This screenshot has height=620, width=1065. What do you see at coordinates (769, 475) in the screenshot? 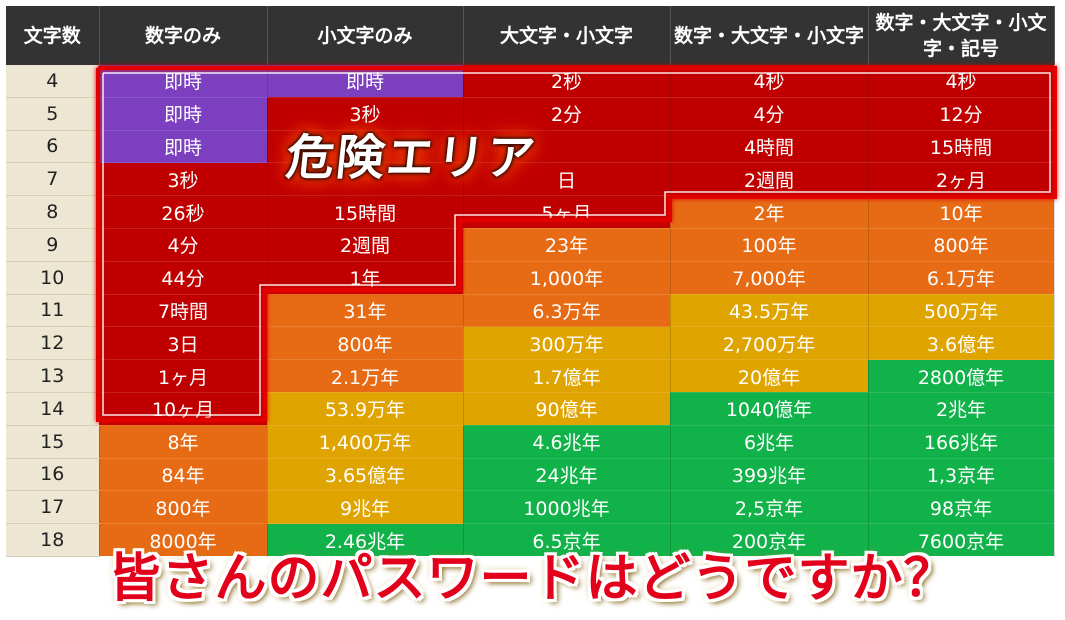
I see `crack-time-cell: 399兆年` at bounding box center [769, 475].